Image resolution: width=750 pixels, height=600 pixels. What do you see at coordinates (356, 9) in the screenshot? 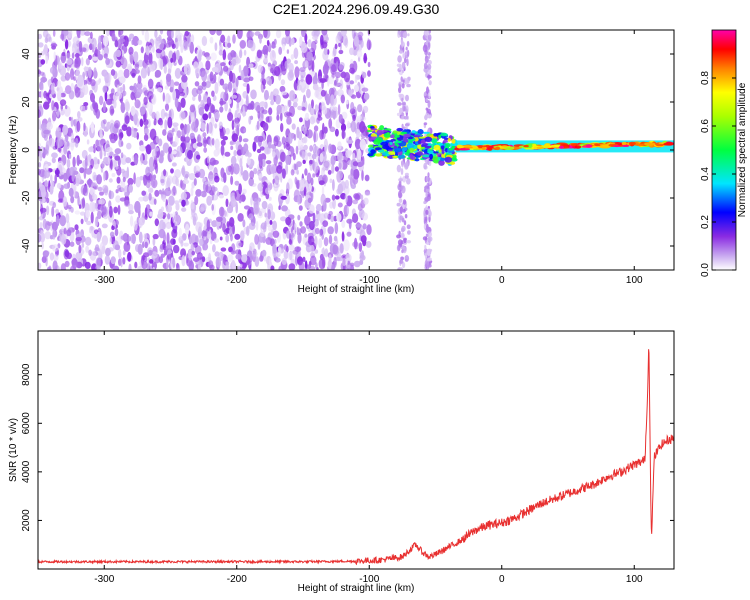
I see `figure-title: C2E1.2024.296.09.49.G30` at bounding box center [356, 9].